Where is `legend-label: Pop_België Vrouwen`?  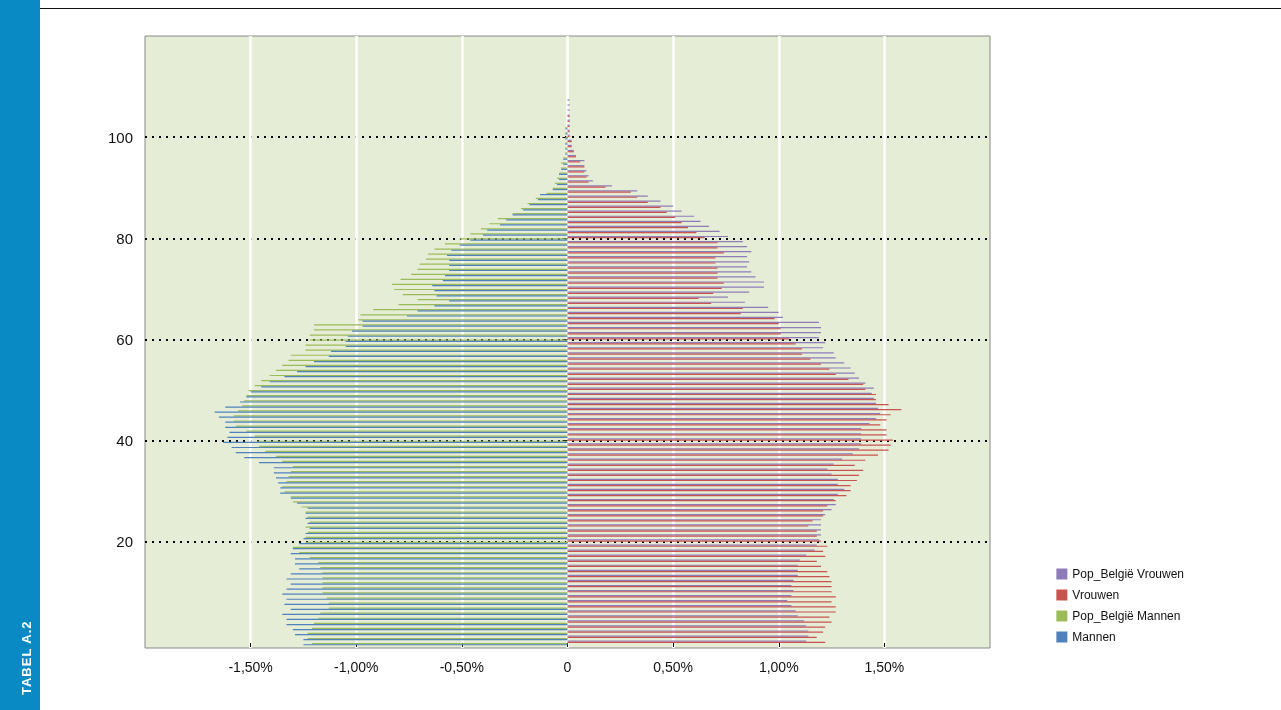 legend-label: Pop_België Vrouwen is located at coordinates (1128, 574).